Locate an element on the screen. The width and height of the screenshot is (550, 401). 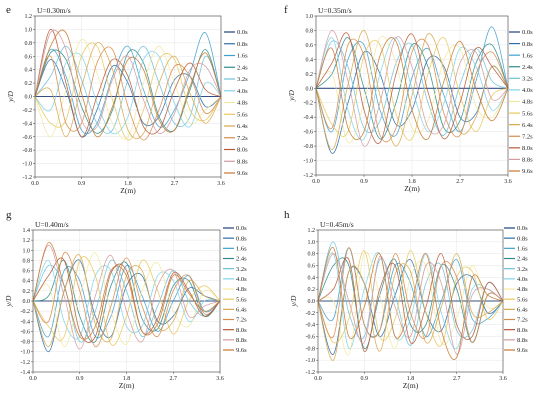
series-line-3.2s is located at coordinates (128, 89).